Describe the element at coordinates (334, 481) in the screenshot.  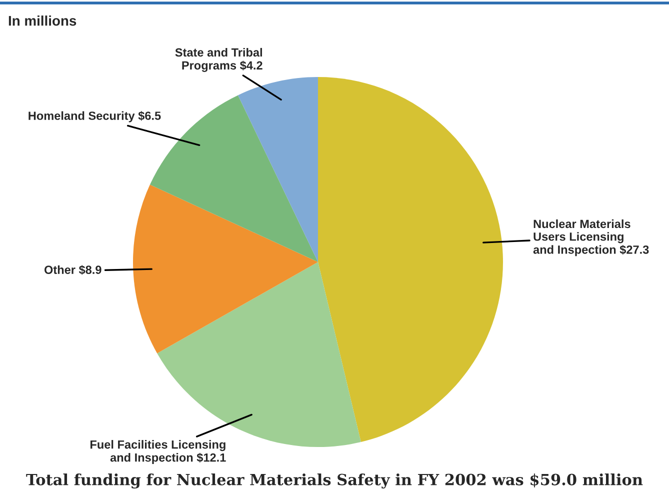
I see `text: Total funding for Nuclear Materials Safety in FY 2002 was $59.0 million` at that location.